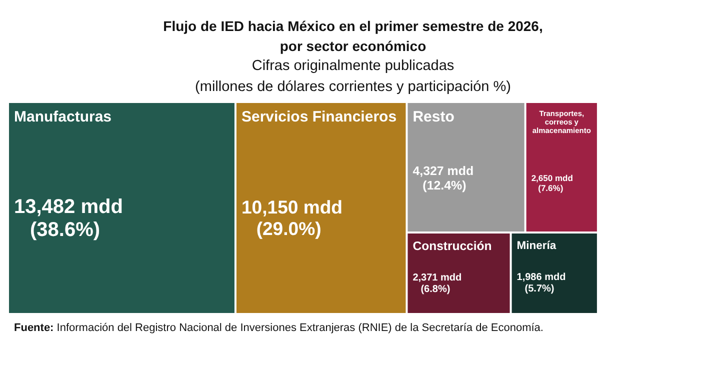 The width and height of the screenshot is (702, 373). What do you see at coordinates (541, 283) in the screenshot?
I see `data-label: 1,986 mdd (5.7%)` at bounding box center [541, 283].